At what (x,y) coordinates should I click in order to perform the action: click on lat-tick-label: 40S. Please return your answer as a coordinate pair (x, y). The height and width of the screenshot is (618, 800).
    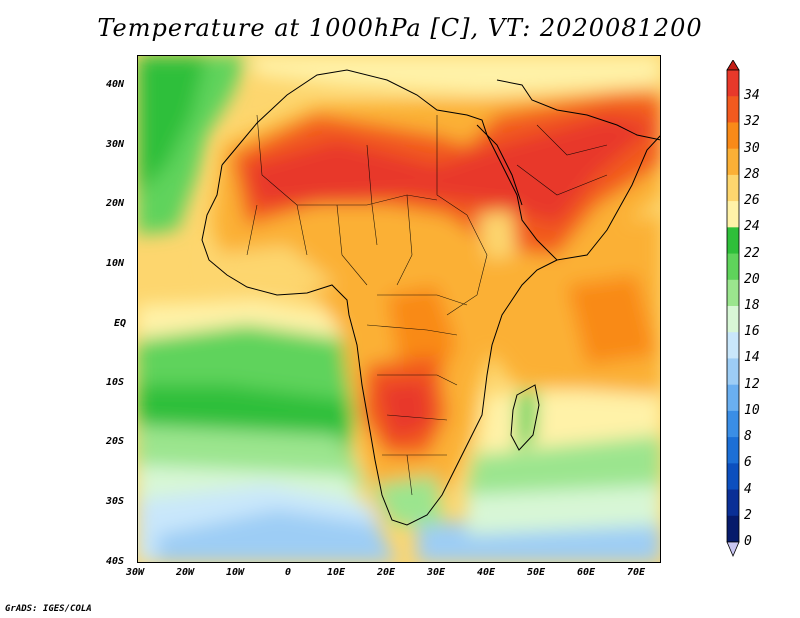
    Looking at the image, I should click on (115, 561).